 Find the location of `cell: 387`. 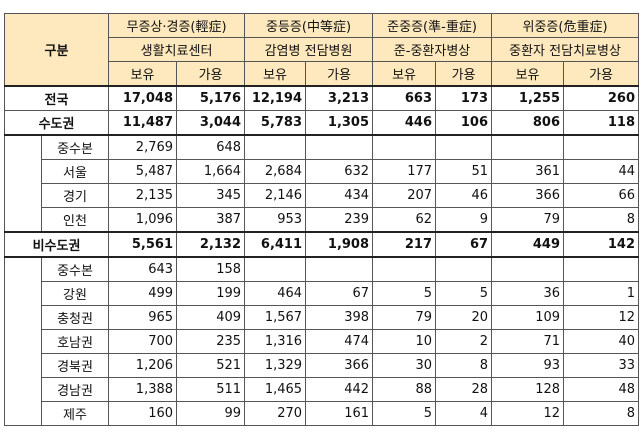

cell: 387 is located at coordinates (211, 220).